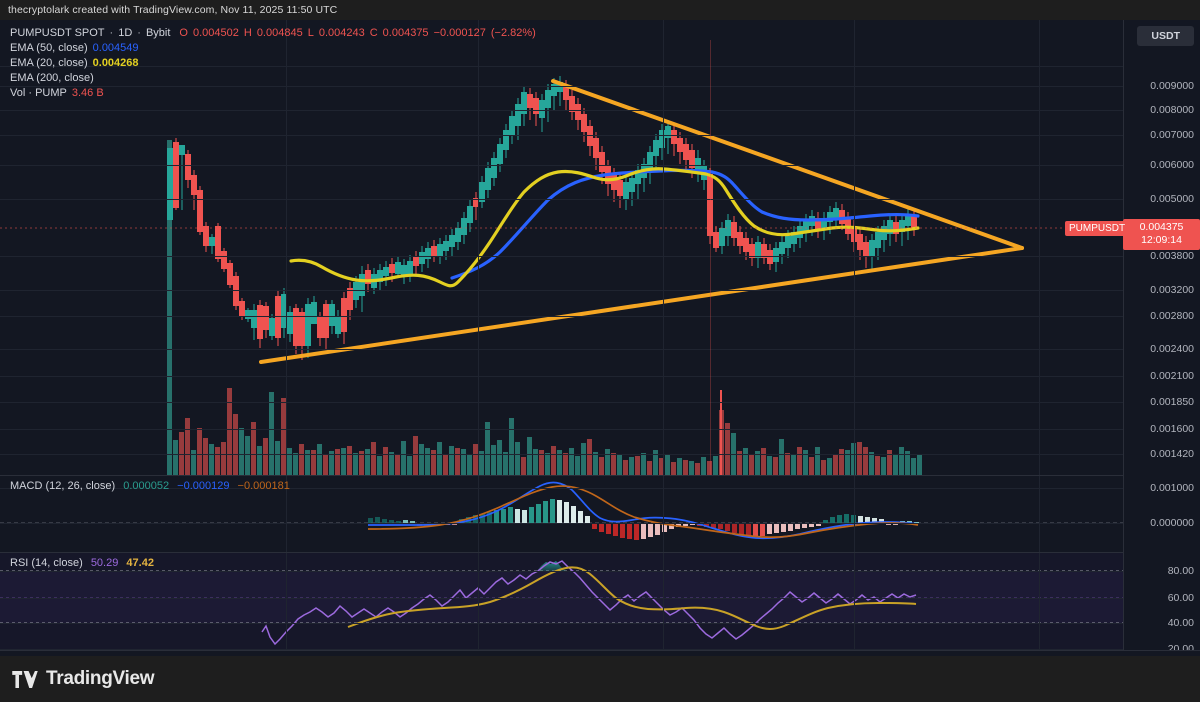 The width and height of the screenshot is (1200, 702). Describe the element at coordinates (373, 33) in the screenshot. I see `ohlc-close-label: C` at that location.